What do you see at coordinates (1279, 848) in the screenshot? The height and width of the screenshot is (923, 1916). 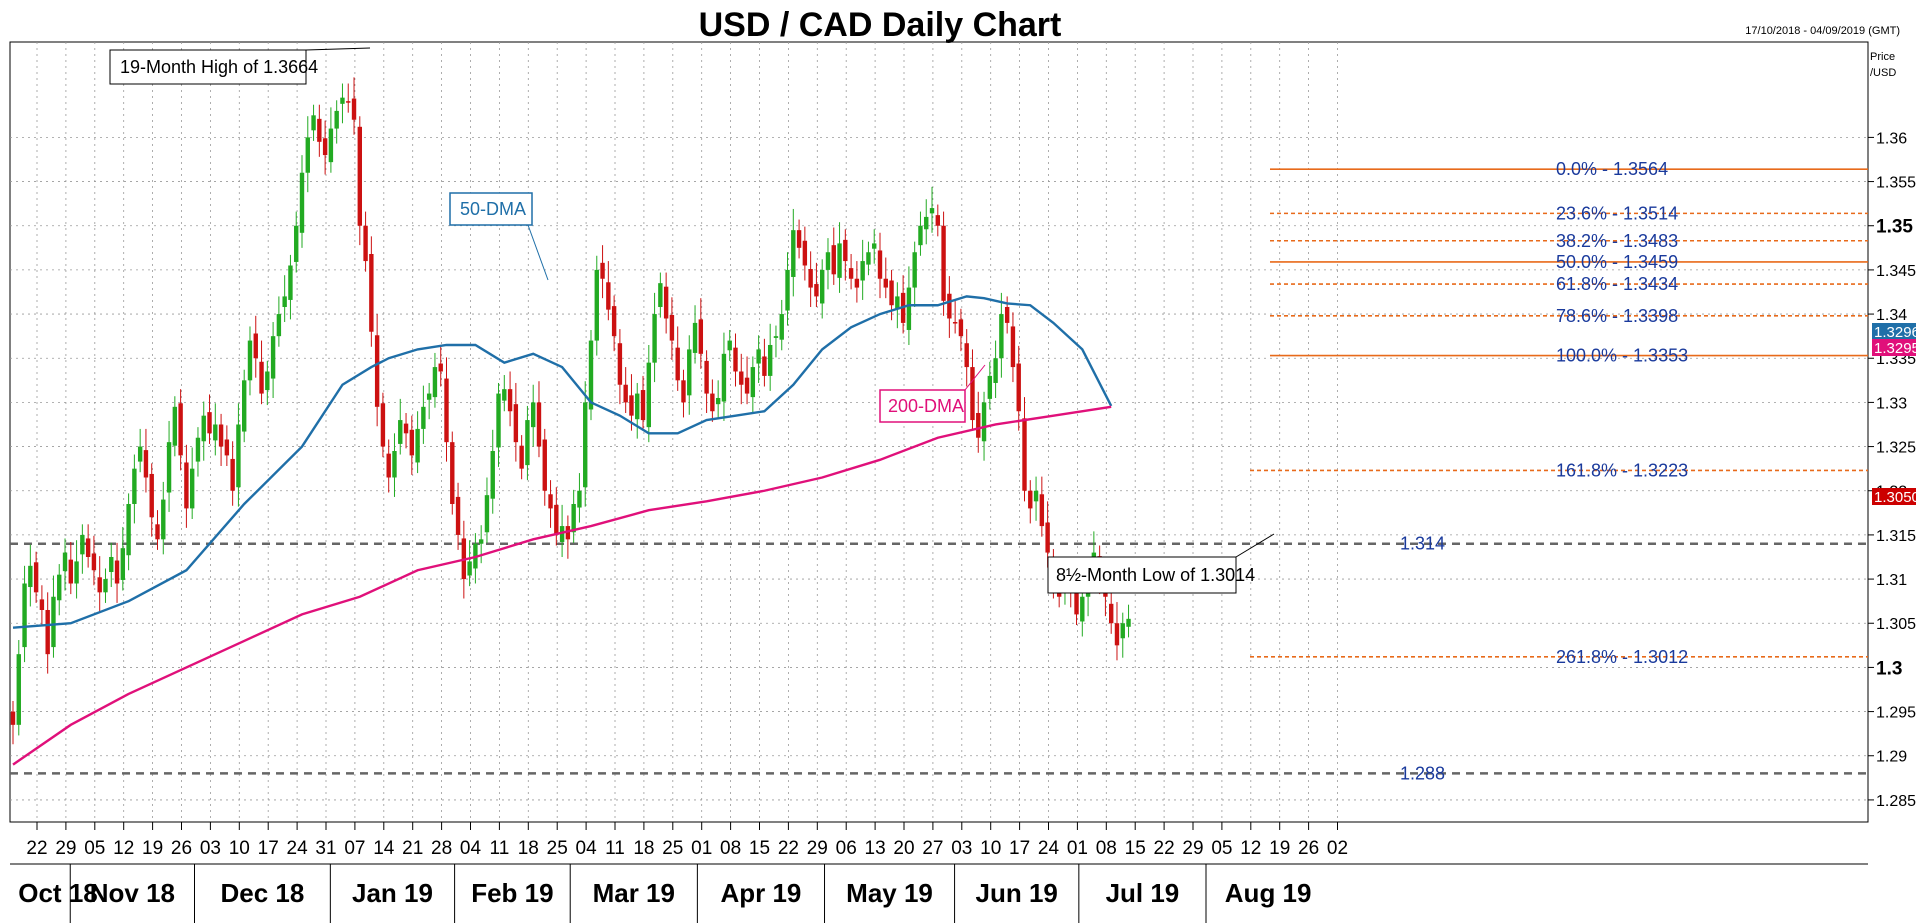 I see `x-day-label: 19` at bounding box center [1279, 848].